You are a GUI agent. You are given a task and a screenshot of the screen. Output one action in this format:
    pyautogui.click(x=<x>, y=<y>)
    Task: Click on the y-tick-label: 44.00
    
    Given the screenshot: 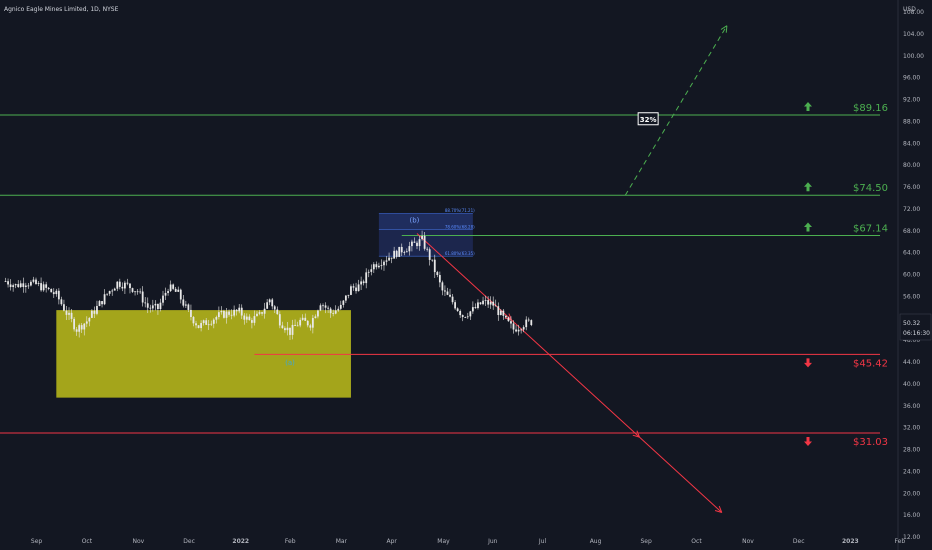 What is the action you would take?
    pyautogui.click(x=911, y=362)
    